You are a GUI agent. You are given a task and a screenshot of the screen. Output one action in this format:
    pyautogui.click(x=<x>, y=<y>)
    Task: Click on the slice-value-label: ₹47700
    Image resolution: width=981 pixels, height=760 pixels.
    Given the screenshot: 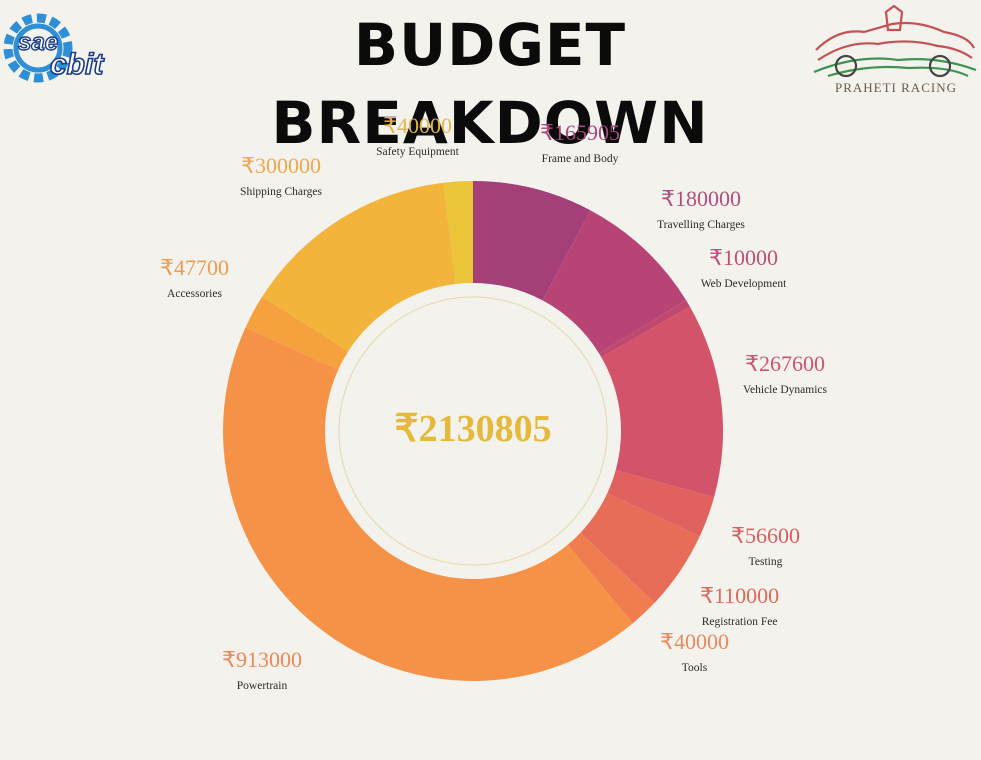 What is the action you would take?
    pyautogui.click(x=194, y=267)
    